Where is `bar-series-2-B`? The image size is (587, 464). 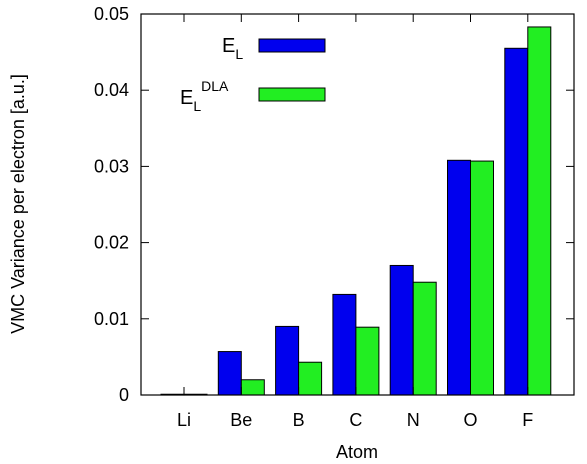 bar-series-2-B is located at coordinates (310, 378).